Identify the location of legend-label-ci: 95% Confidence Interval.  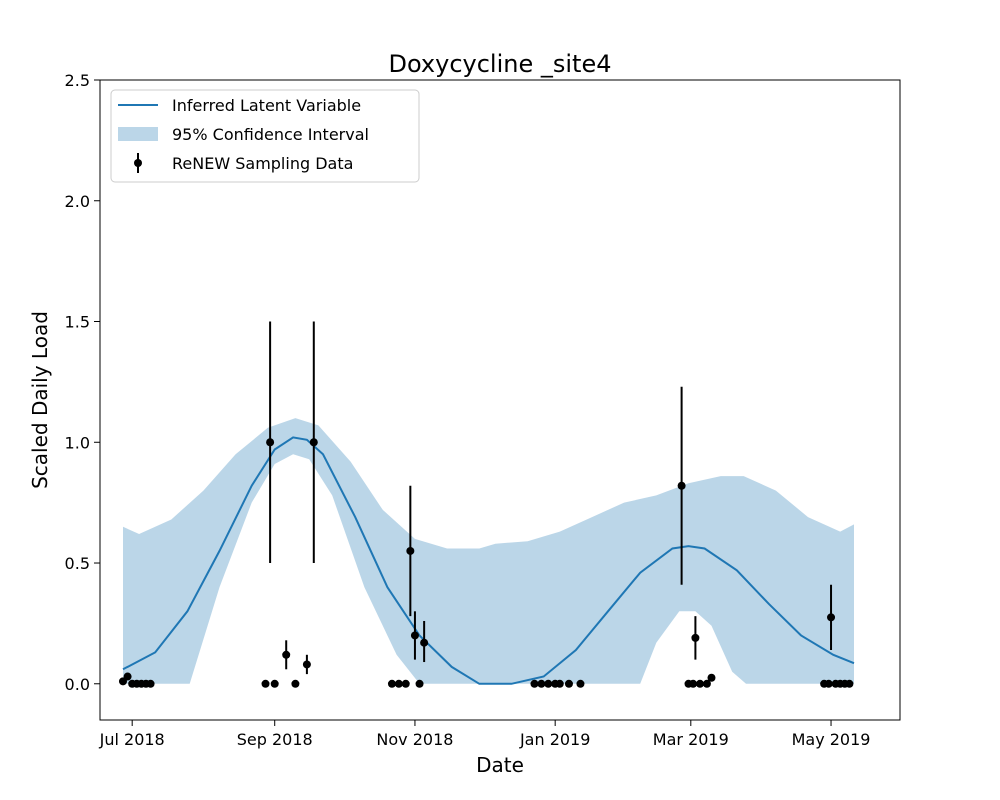
(270, 134).